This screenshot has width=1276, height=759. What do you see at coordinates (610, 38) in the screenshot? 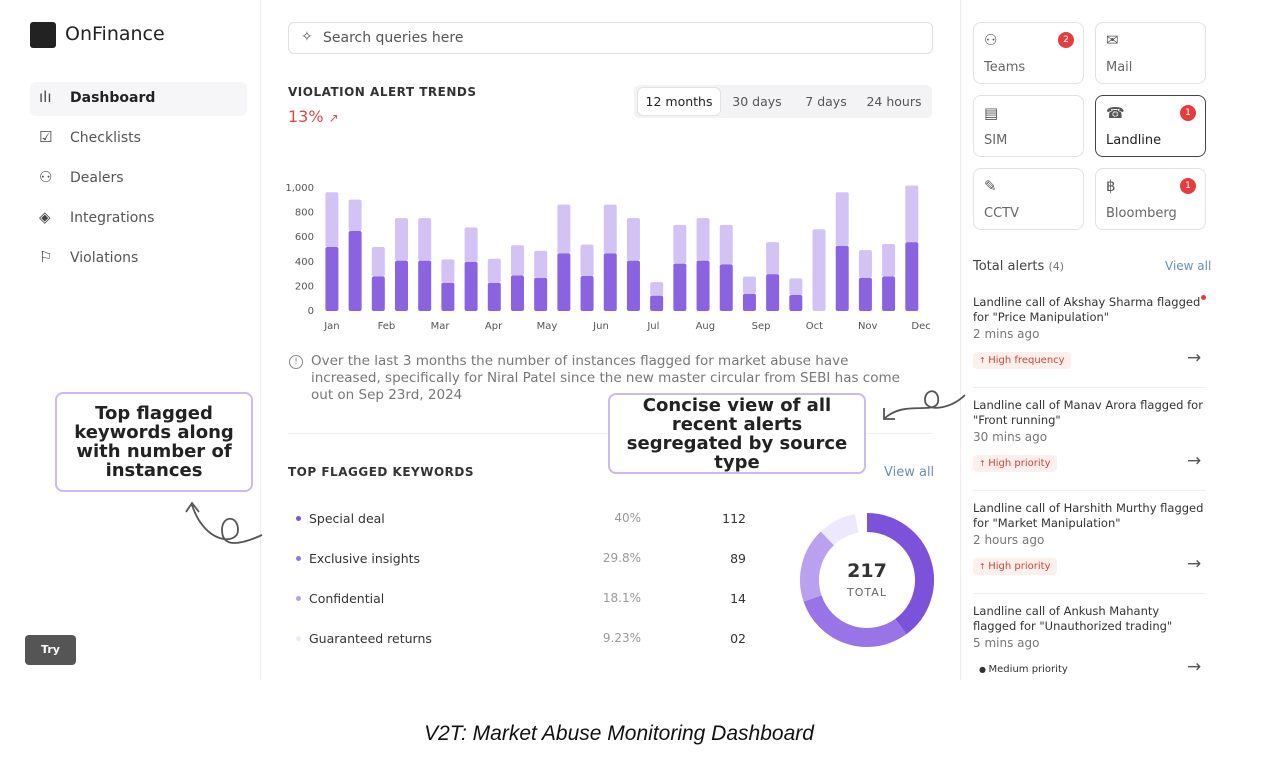
I see `search-box: ✧ Search queries here` at bounding box center [610, 38].